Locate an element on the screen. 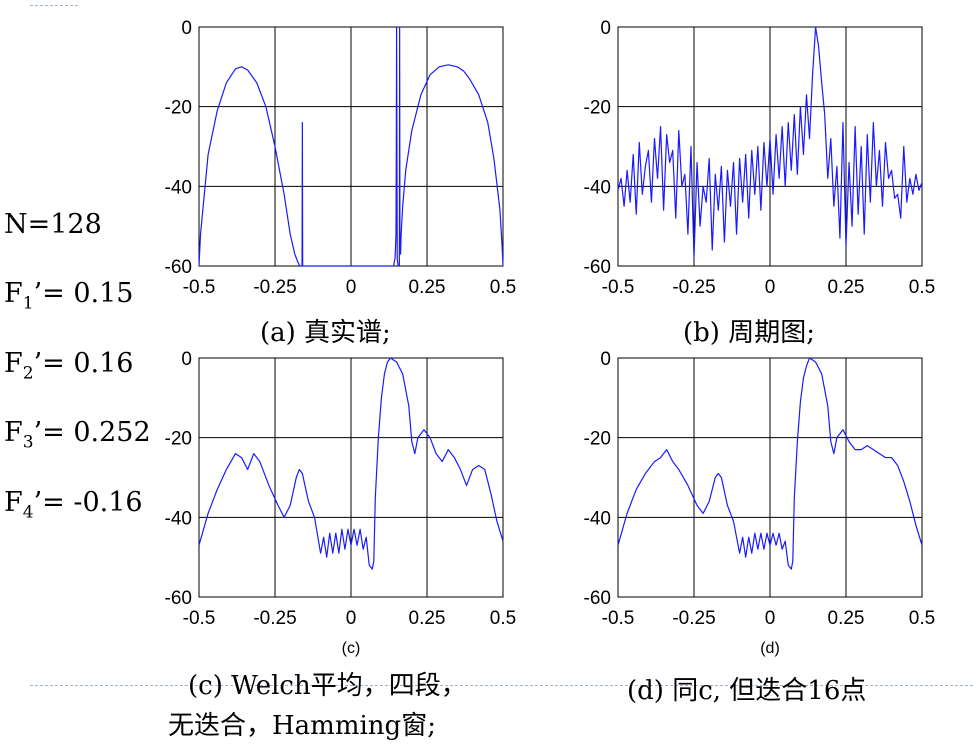 Image resolution: width=973 pixels, height=747 pixels. y-tick-label-c: -60 is located at coordinates (178, 598).